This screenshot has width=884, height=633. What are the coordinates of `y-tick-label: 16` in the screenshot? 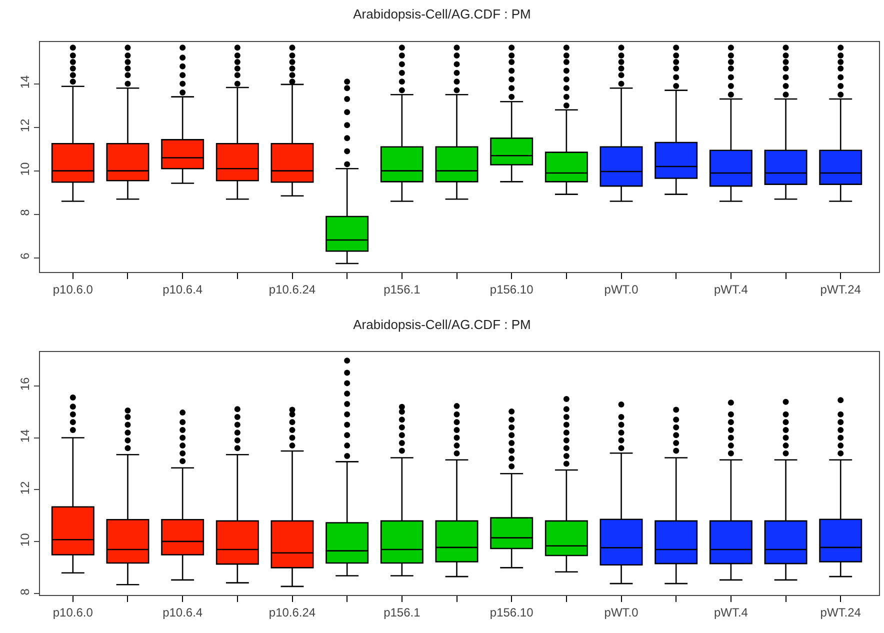 It's located at (25, 383).